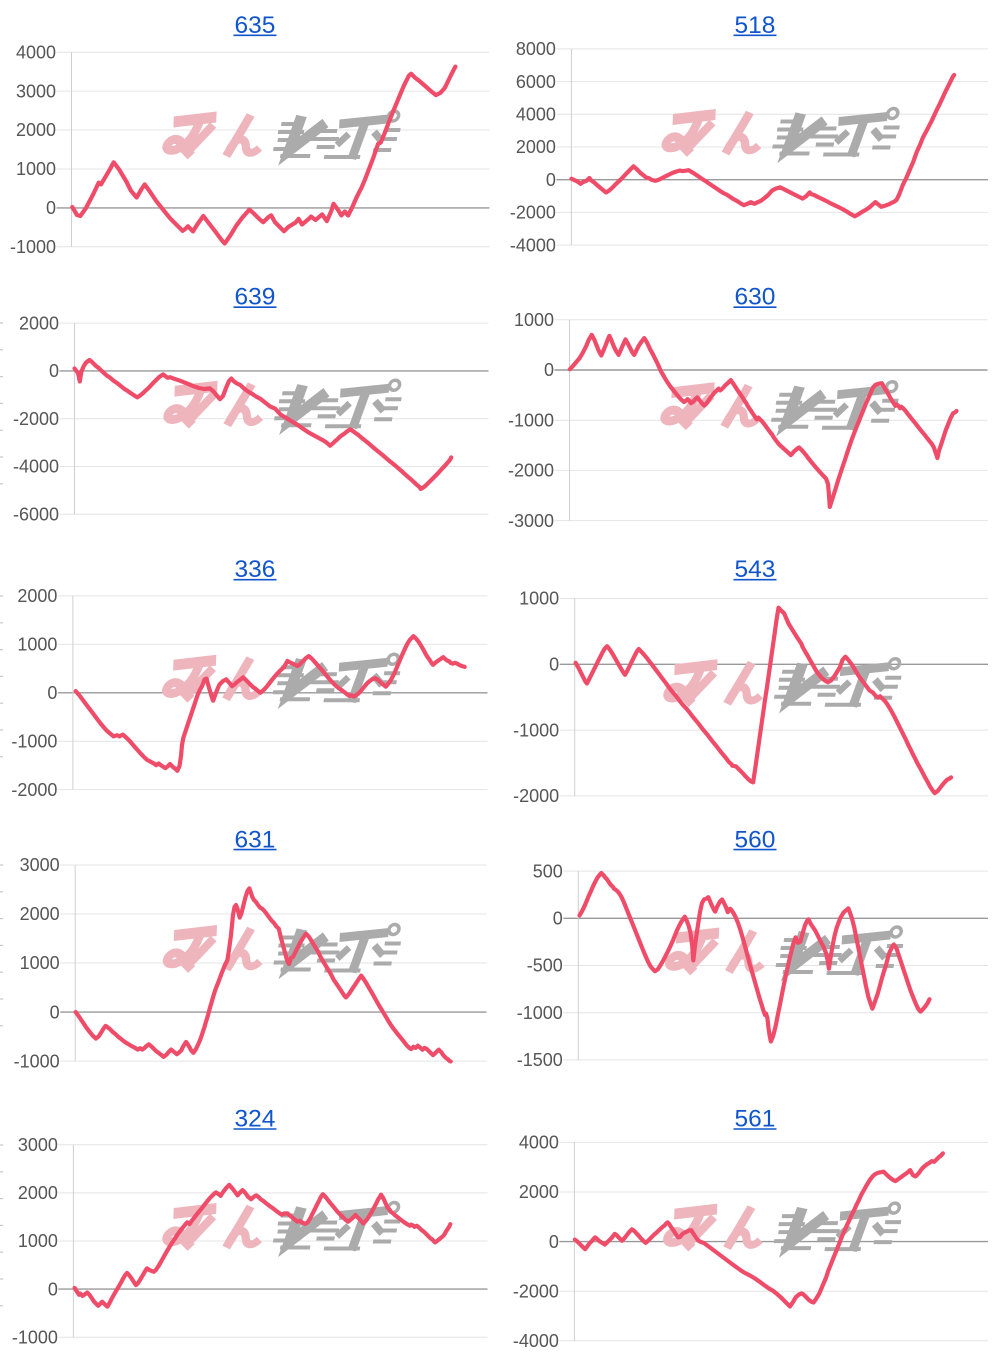 Image resolution: width=1000 pixels, height=1358 pixels. I want to click on svg-text: 336, so click(255, 569).